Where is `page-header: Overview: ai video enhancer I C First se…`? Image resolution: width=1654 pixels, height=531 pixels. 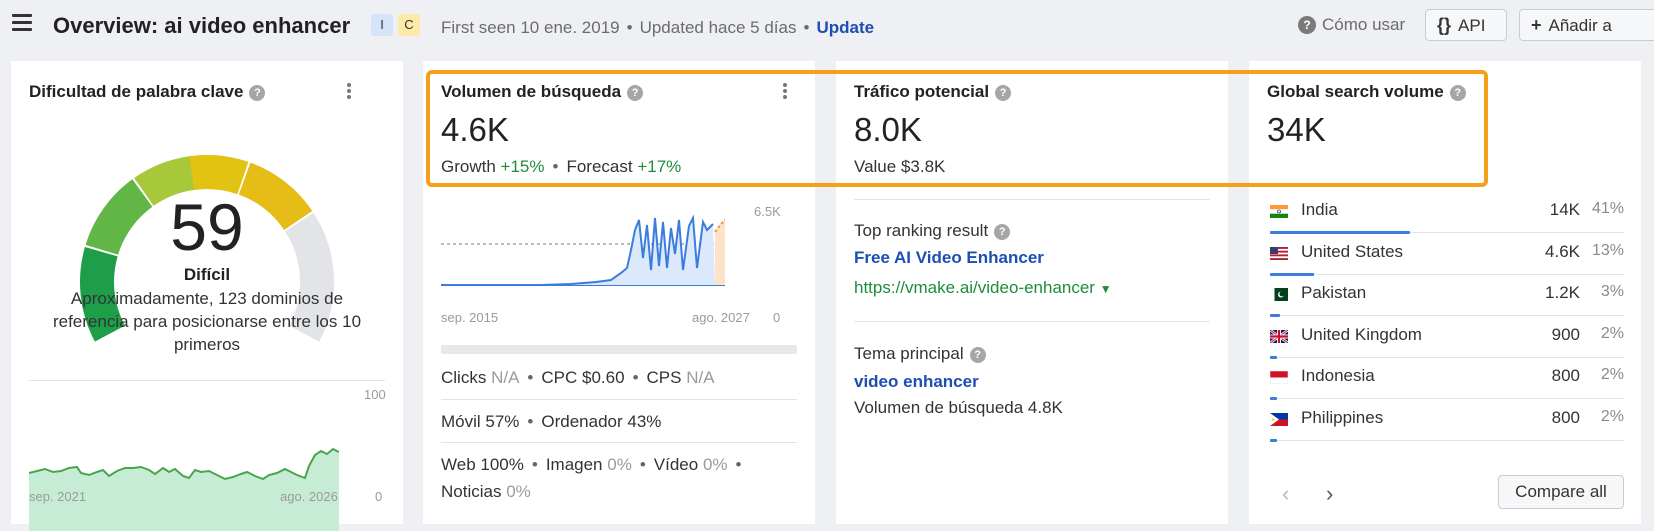 page-header: Overview: ai video enhancer I C First se… is located at coordinates (827, 26).